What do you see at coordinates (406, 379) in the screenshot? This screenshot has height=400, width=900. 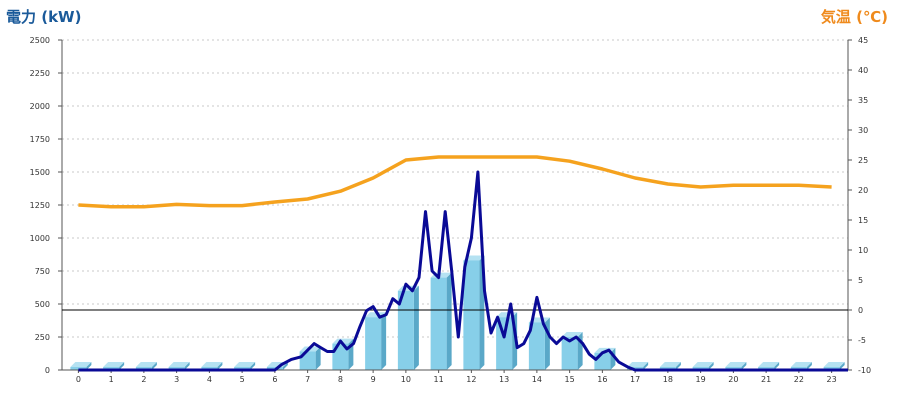 I see `x-tick-label: 10` at bounding box center [406, 379].